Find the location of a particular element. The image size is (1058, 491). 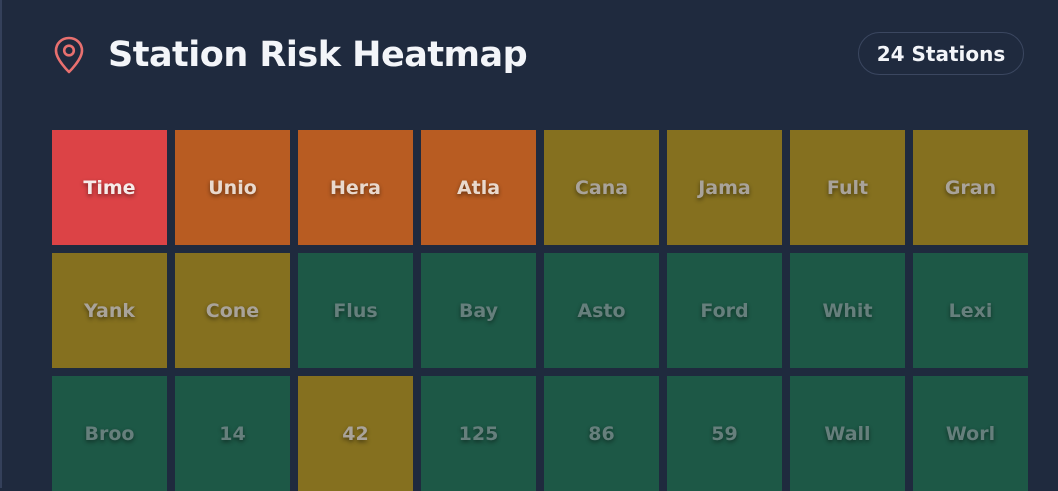

heatmap-cell: Bay is located at coordinates (478, 310).